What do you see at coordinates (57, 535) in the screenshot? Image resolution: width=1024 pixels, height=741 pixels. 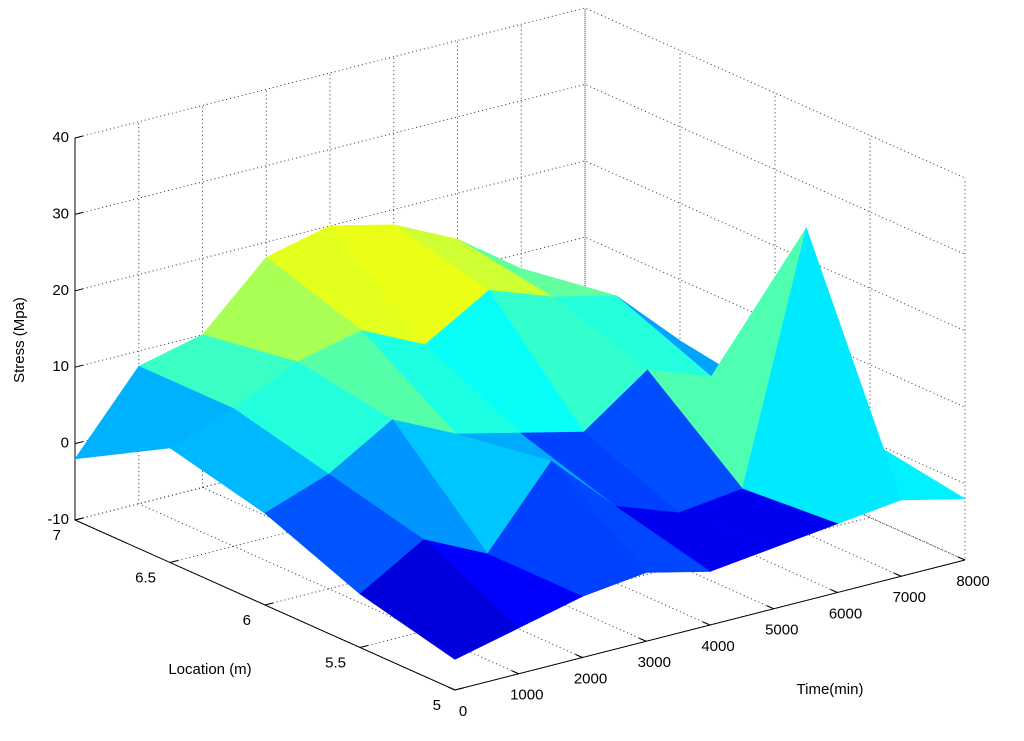 I see `y-tick-label: 7` at bounding box center [57, 535].